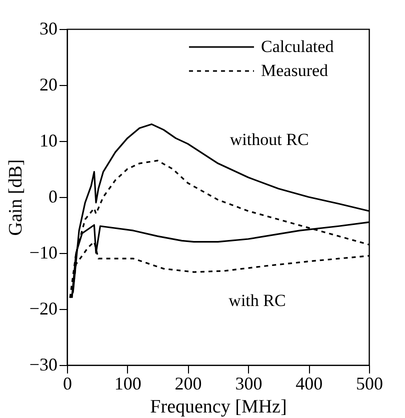  I want to click on x-tick-label: 300, so click(248, 384).